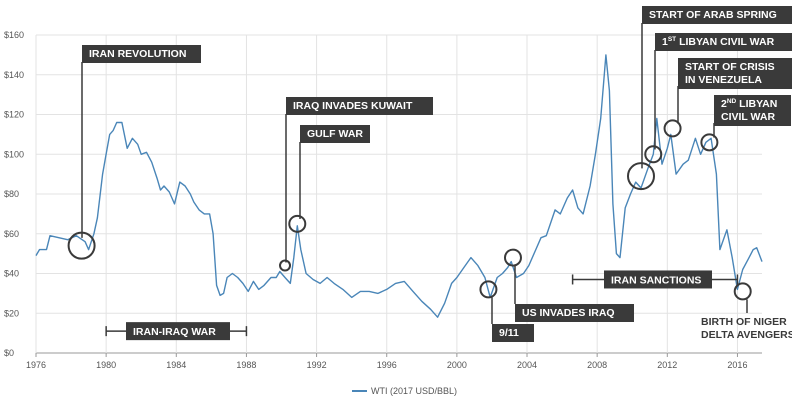 This screenshot has height=399, width=792. I want to click on range-iran-iraq-war: IRAN-IRAQ WAR, so click(176, 331).